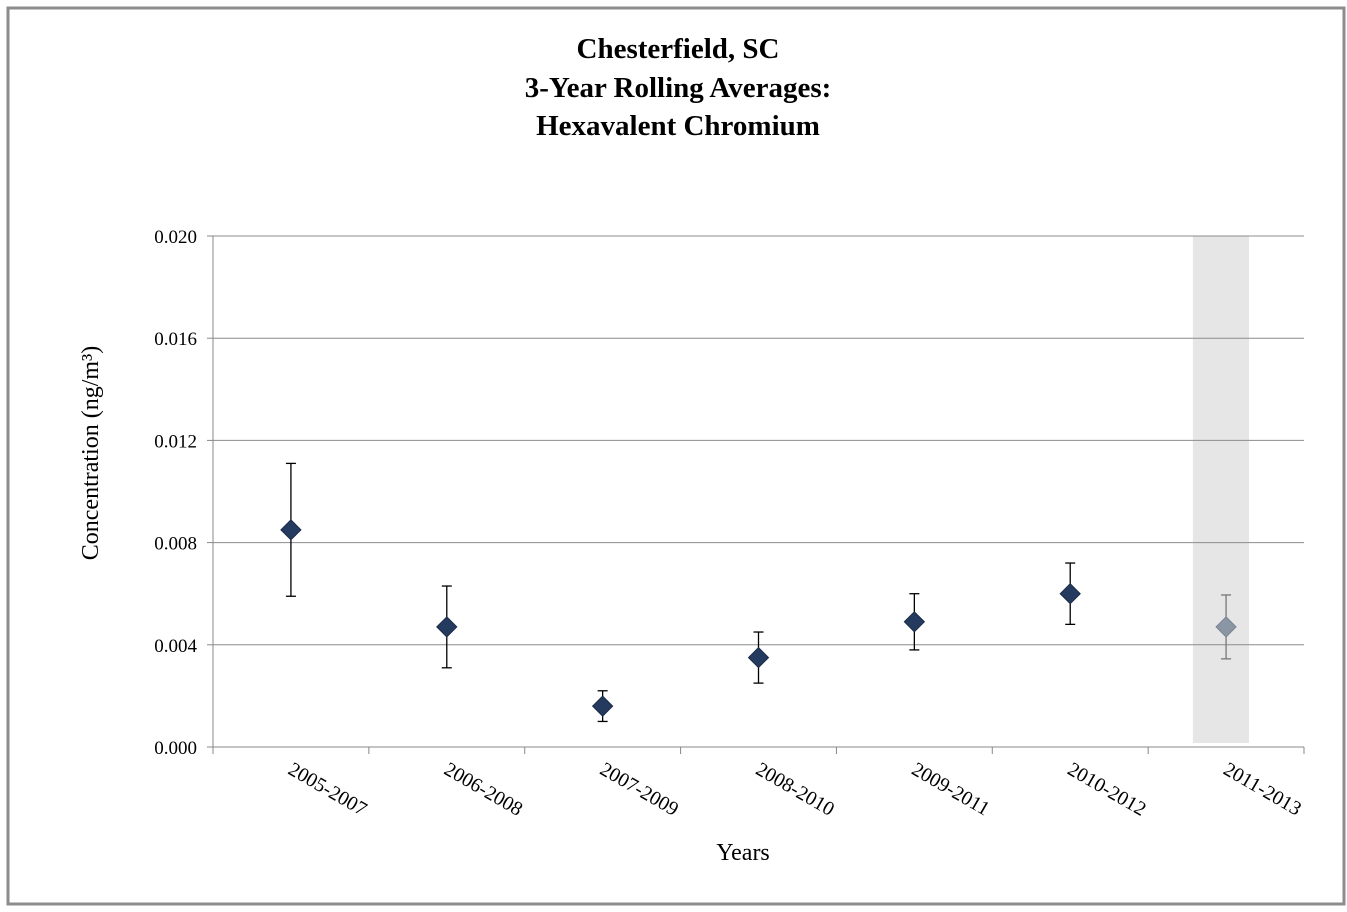 The image size is (1347, 912). I want to click on highlight-band, so click(1221, 489).